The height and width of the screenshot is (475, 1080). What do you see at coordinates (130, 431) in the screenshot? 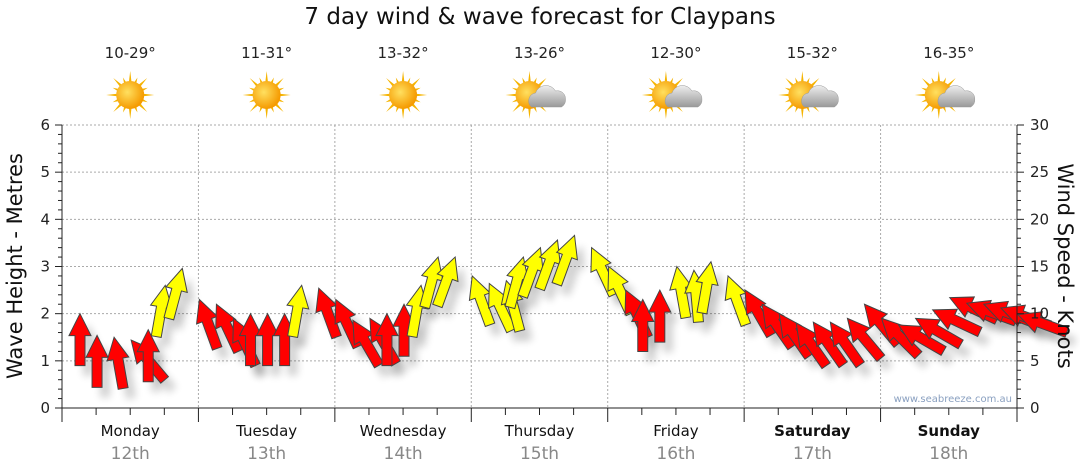
I see `day-label: Monday` at bounding box center [130, 431].